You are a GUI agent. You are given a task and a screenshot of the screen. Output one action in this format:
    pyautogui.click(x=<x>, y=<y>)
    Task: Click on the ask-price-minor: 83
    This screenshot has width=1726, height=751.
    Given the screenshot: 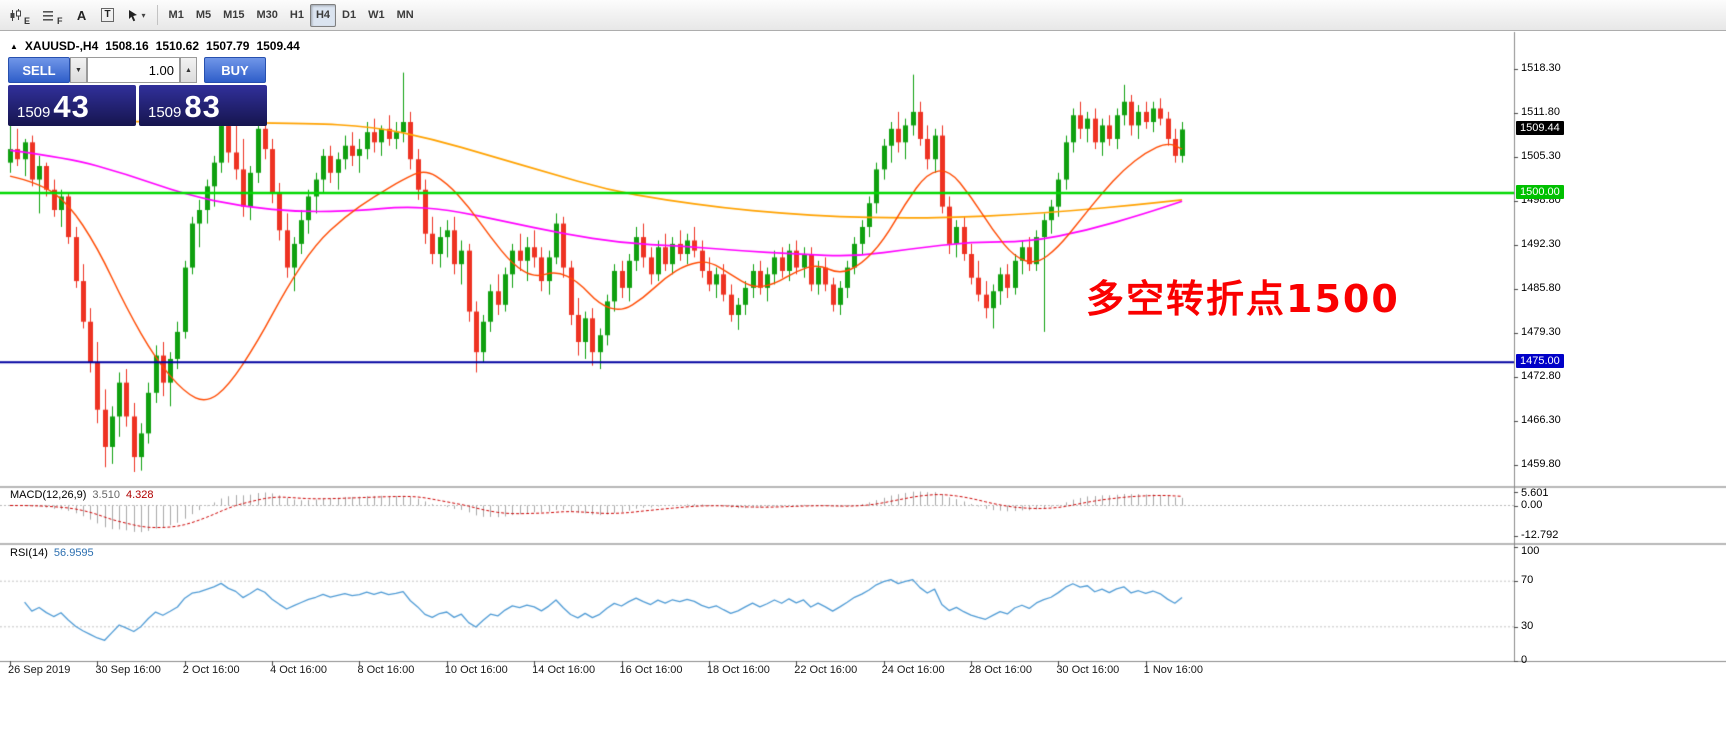 What is the action you would take?
    pyautogui.click(x=202, y=106)
    